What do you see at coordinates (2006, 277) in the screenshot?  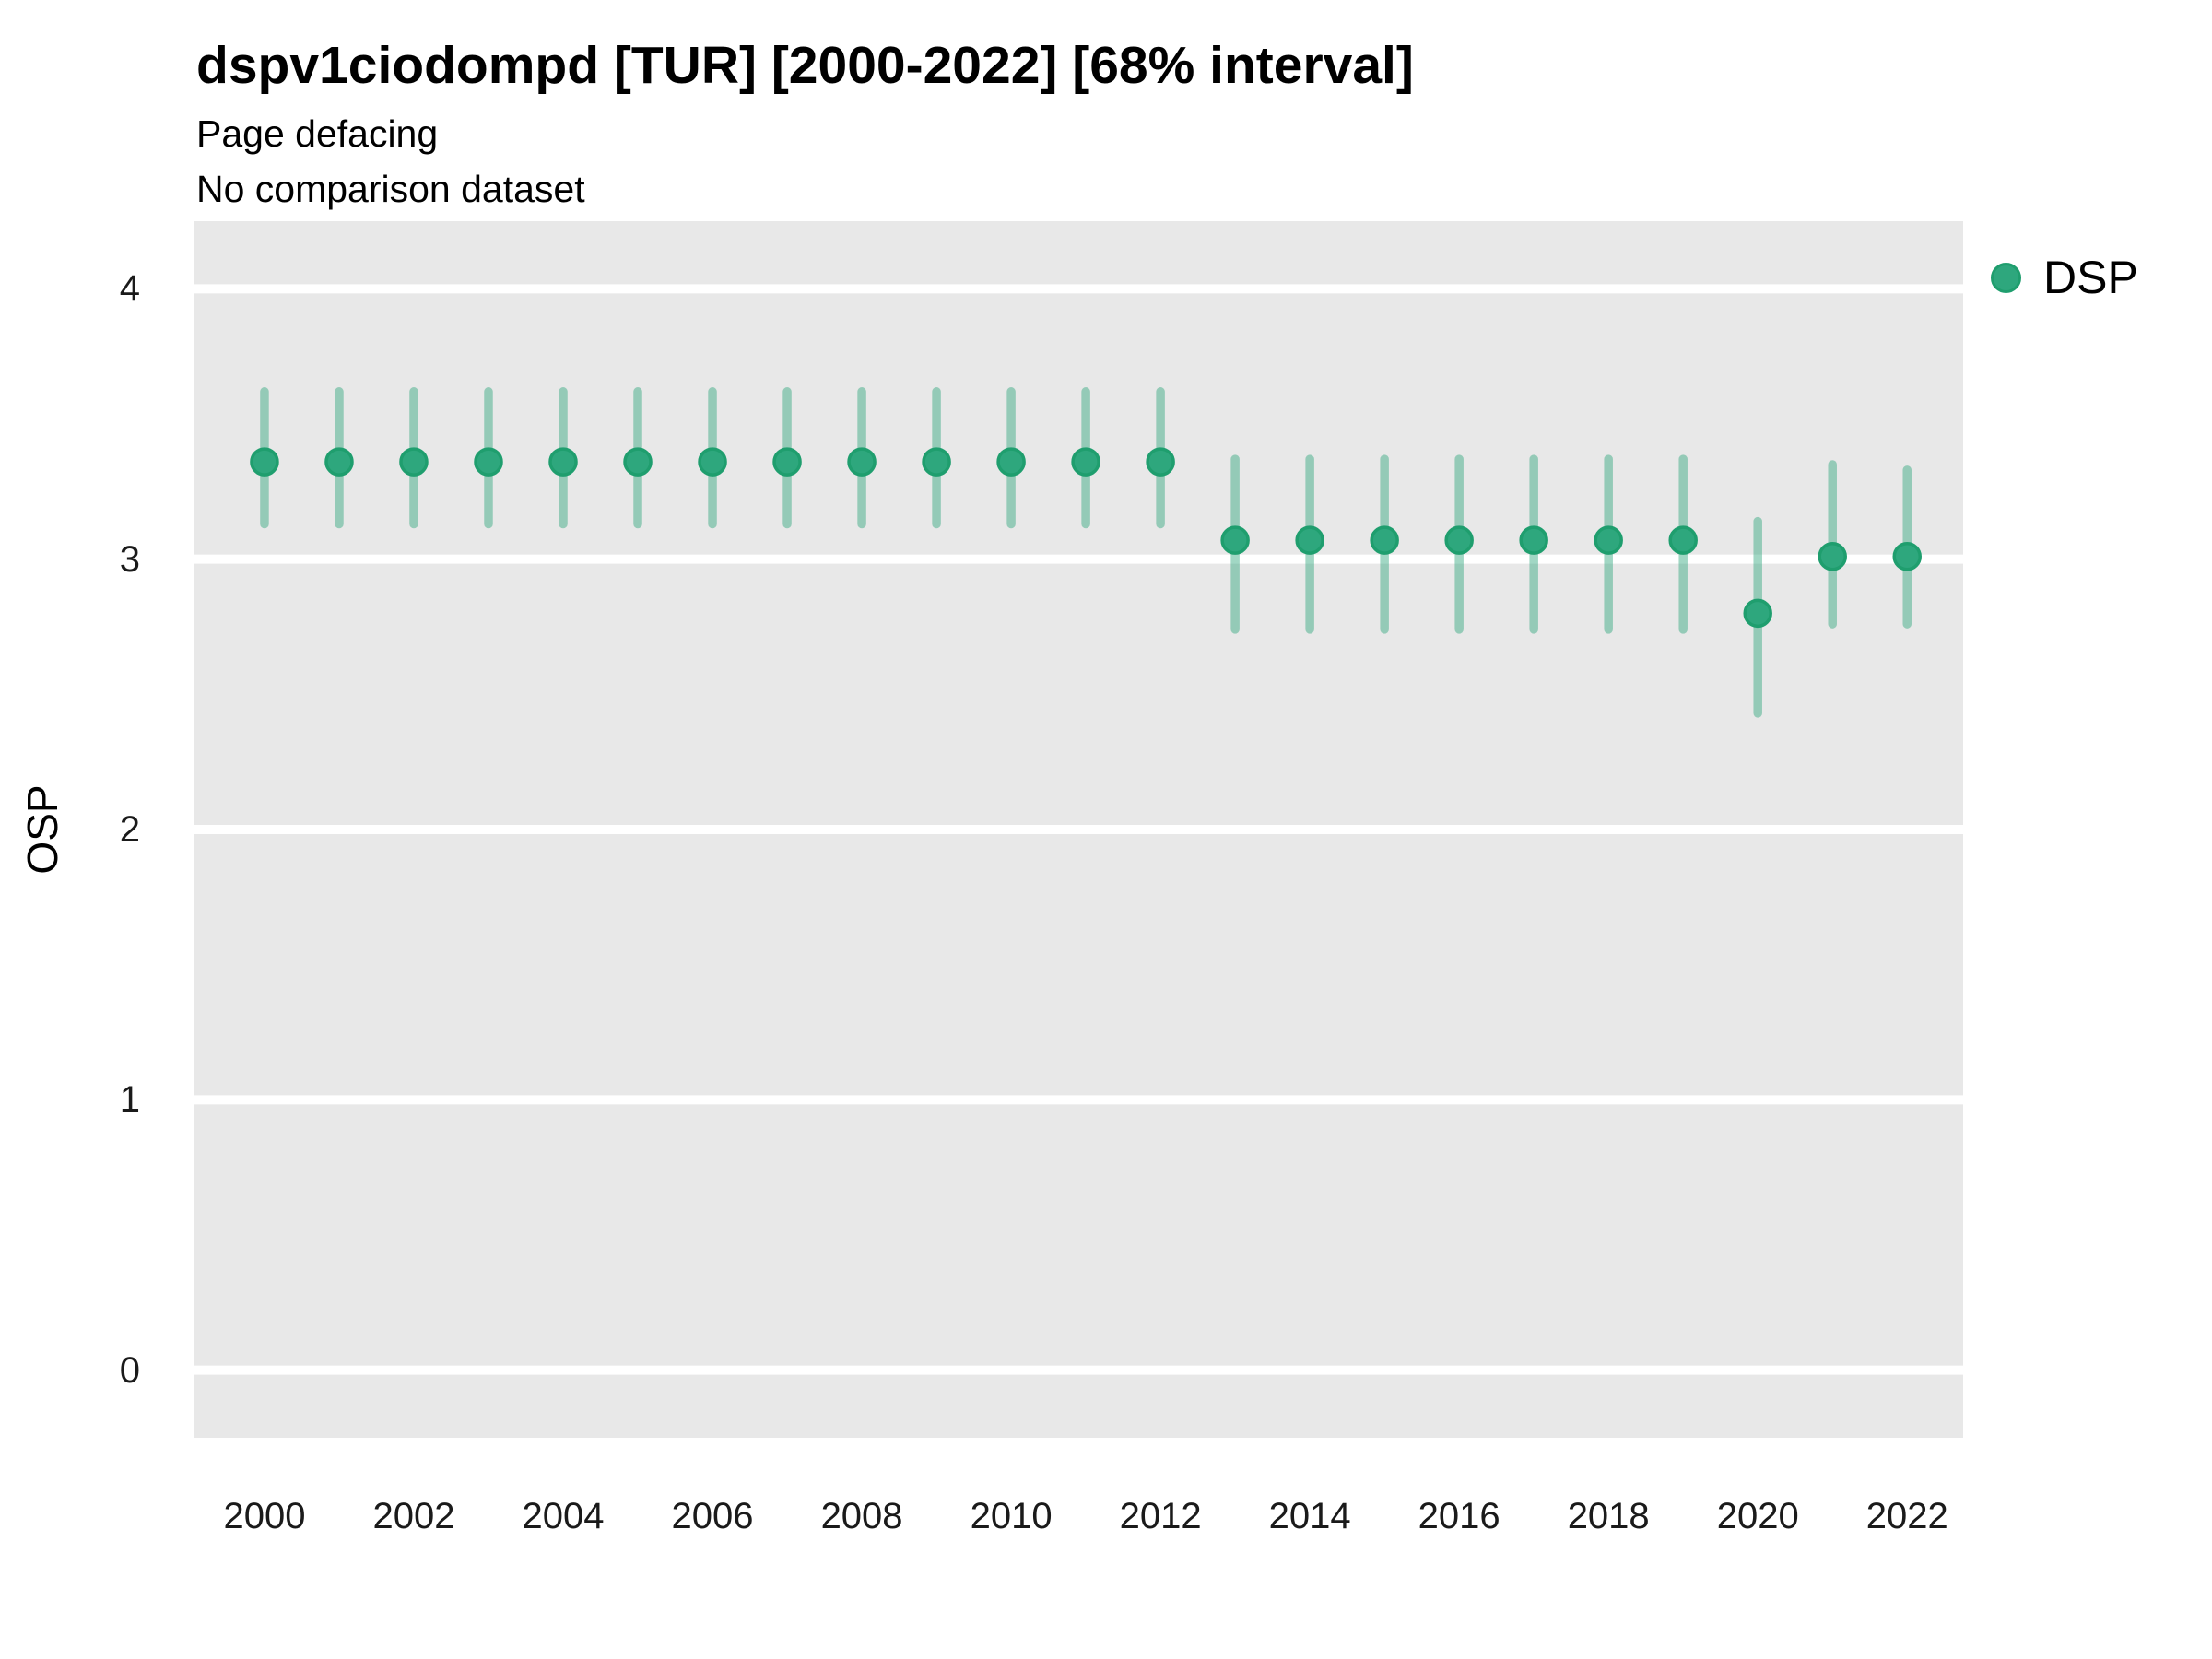 I see `legend-point-icon` at bounding box center [2006, 277].